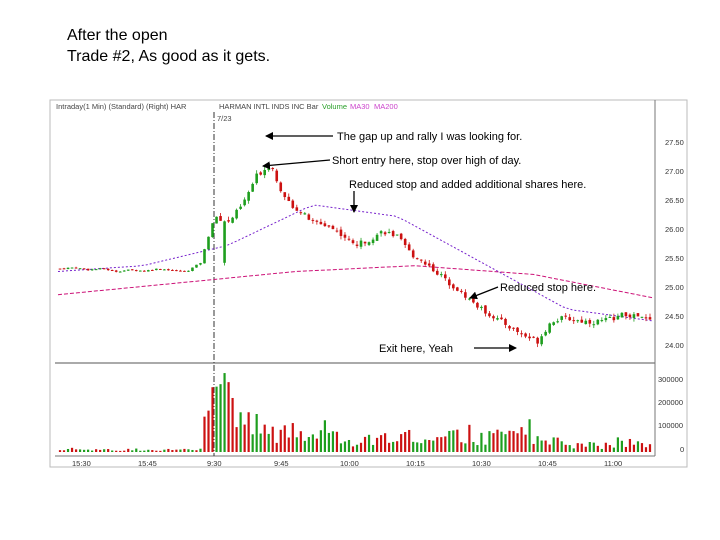  What do you see at coordinates (670, 379) in the screenshot?
I see `volume-tick-label: 300000` at bounding box center [670, 379].